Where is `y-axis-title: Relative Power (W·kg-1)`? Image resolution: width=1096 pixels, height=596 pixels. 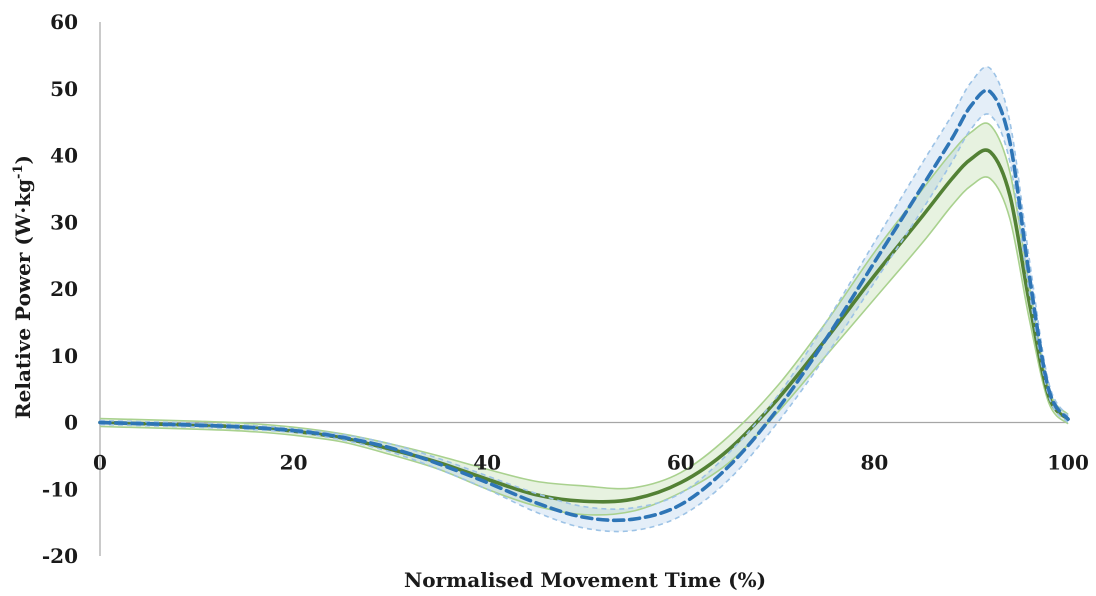 y-axis-title: Relative Power (W·kg-1) is located at coordinates (23, 287).